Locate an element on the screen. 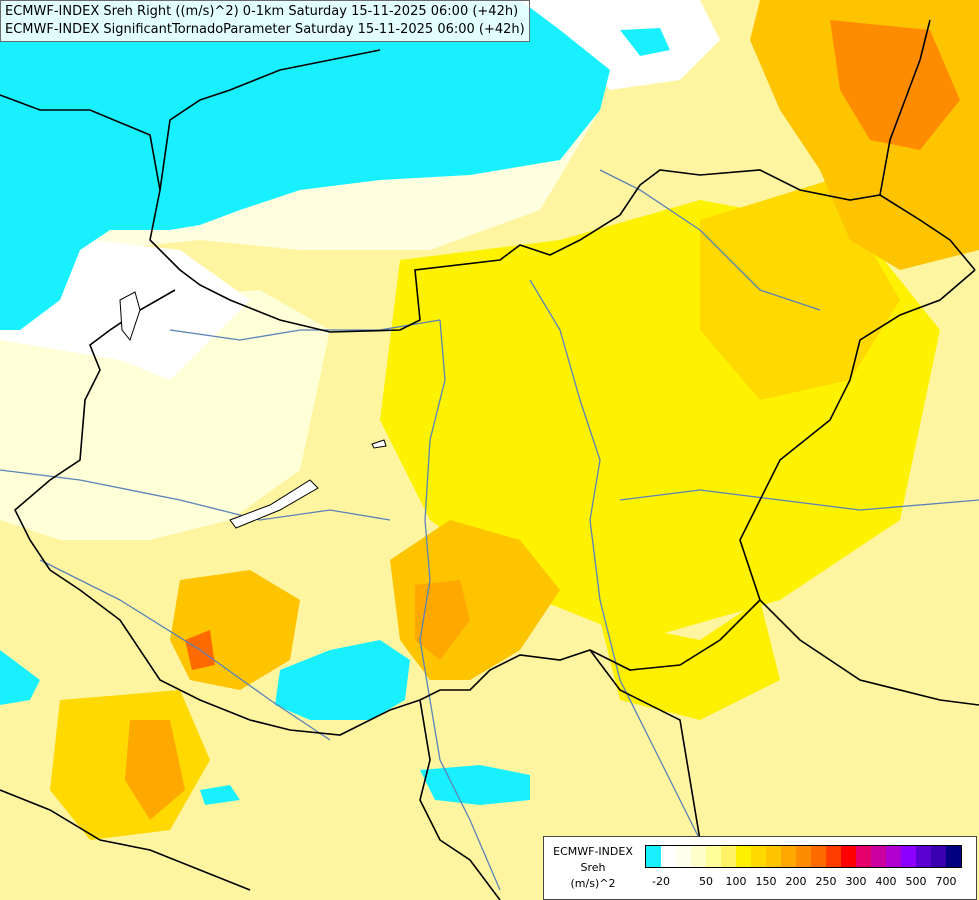  legend-source: ECMWF-INDEX is located at coordinates (593, 851).